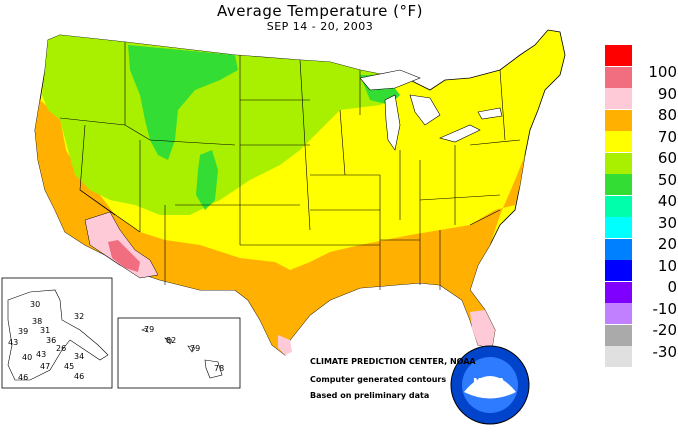 Image resolution: width=678 pixels, height=435 pixels. Describe the element at coordinates (393, 361) in the screenshot. I see `credit-line-1: CLIMATE PREDICTION CENTER, NOAA` at that location.